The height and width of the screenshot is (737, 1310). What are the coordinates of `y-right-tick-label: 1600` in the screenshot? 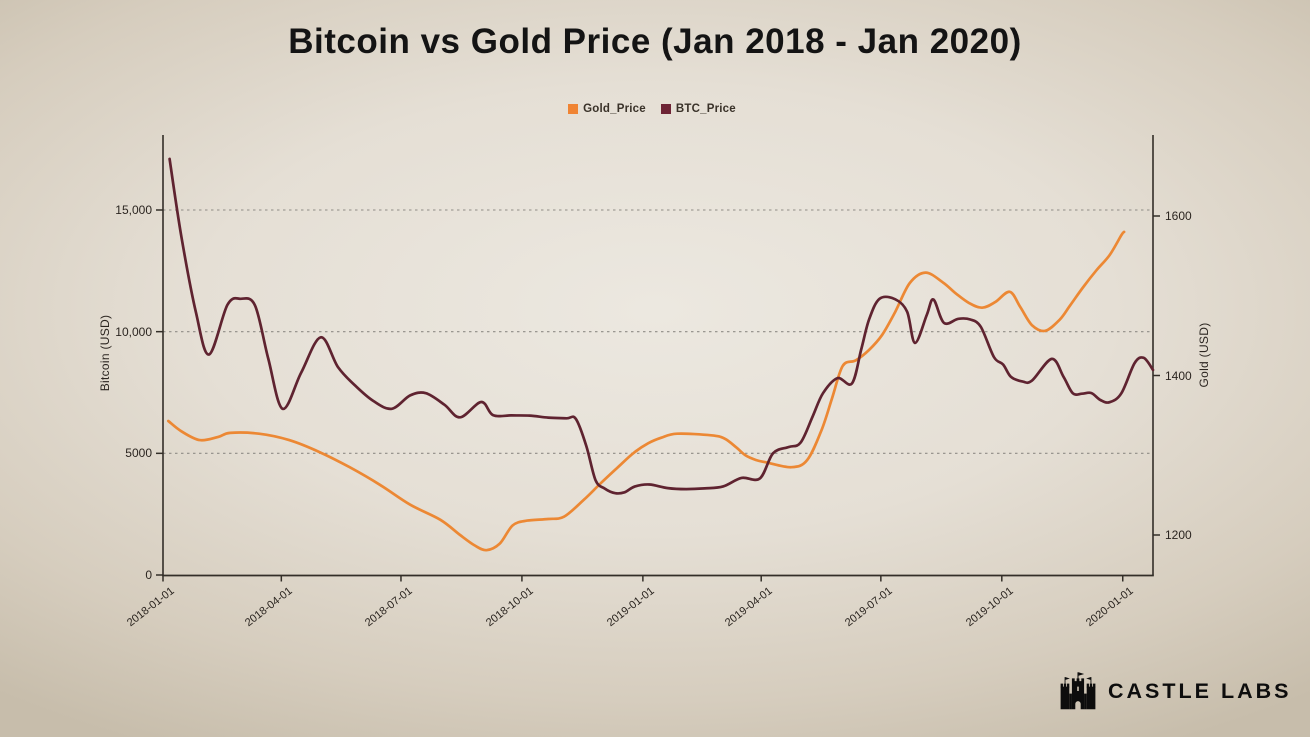 It's located at (1178, 216).